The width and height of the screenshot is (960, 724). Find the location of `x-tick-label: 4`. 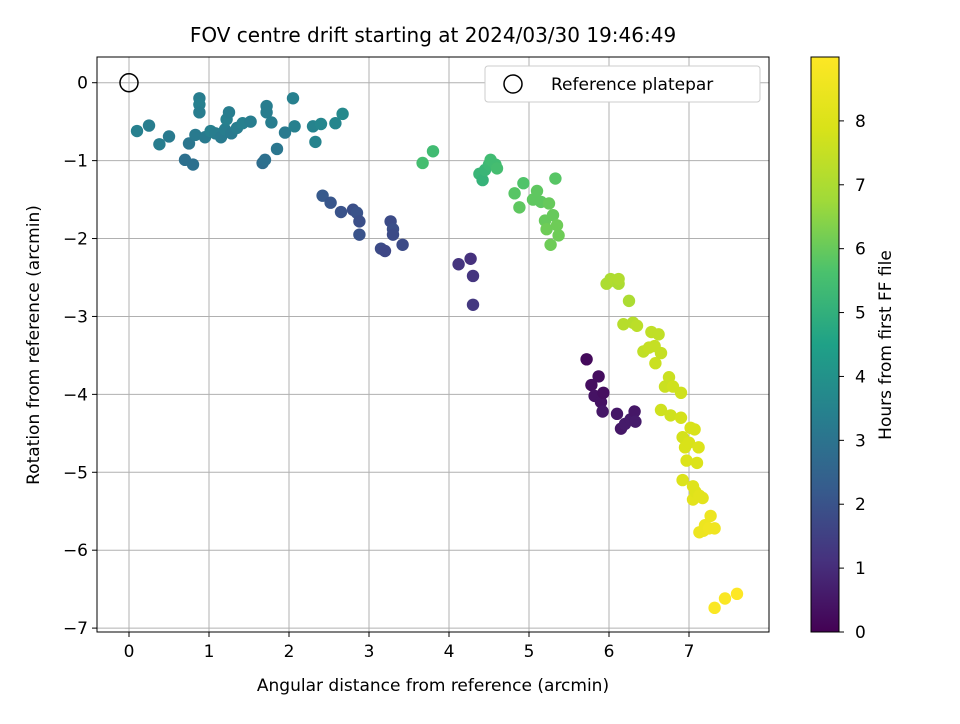

x-tick-label: 4 is located at coordinates (449, 652).